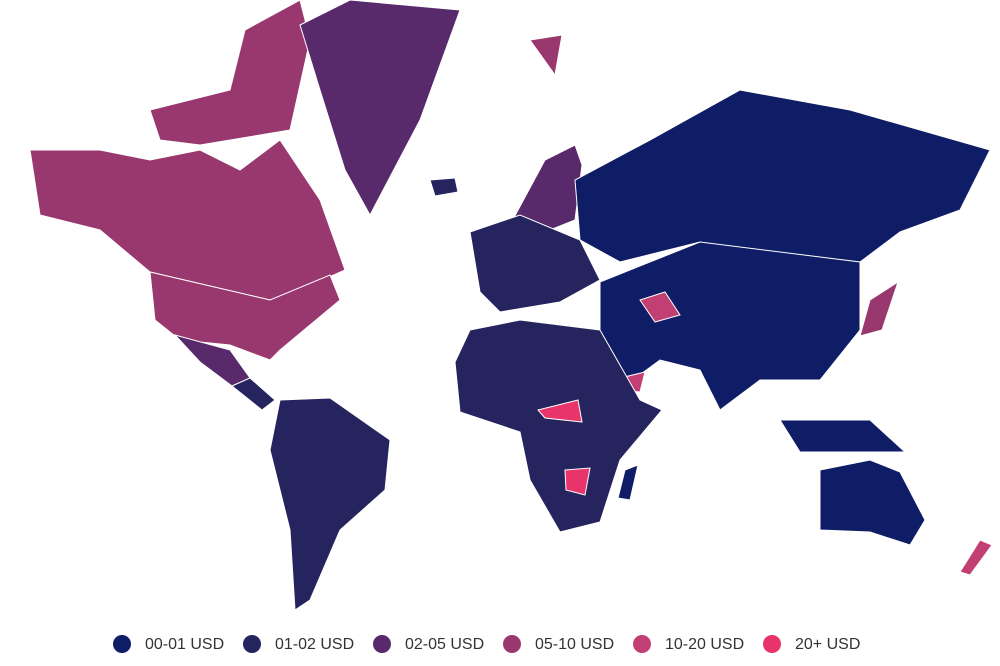 The width and height of the screenshot is (1000, 666). Describe the element at coordinates (782, 176) in the screenshot. I see `russia` at that location.